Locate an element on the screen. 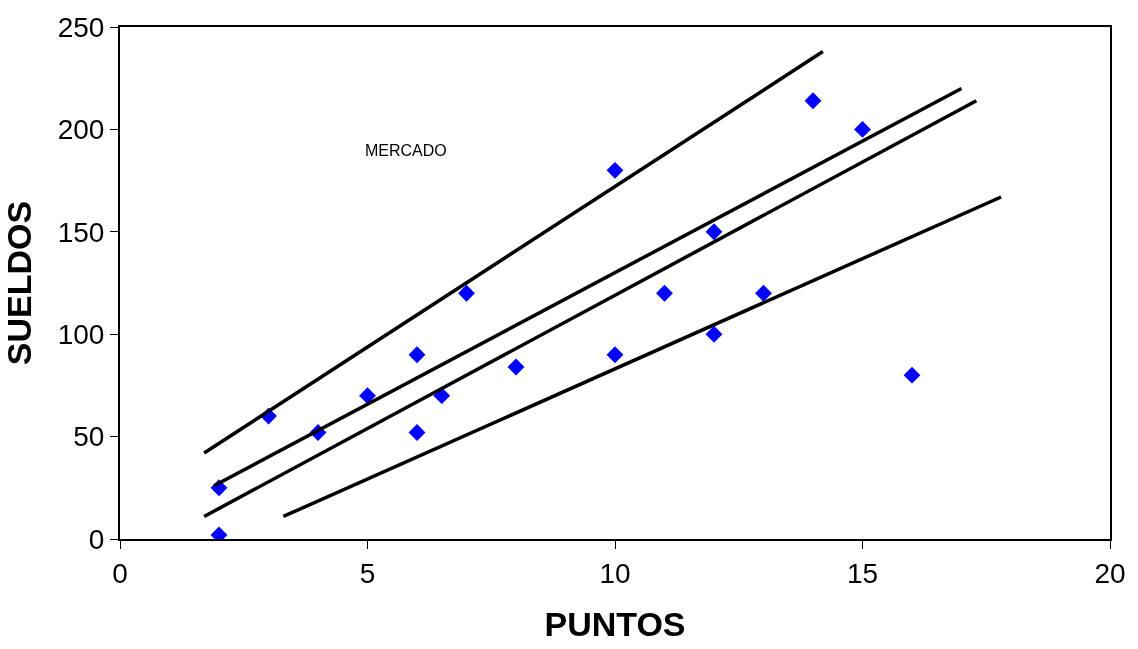  y-tick-label: 0 is located at coordinates (96, 539).